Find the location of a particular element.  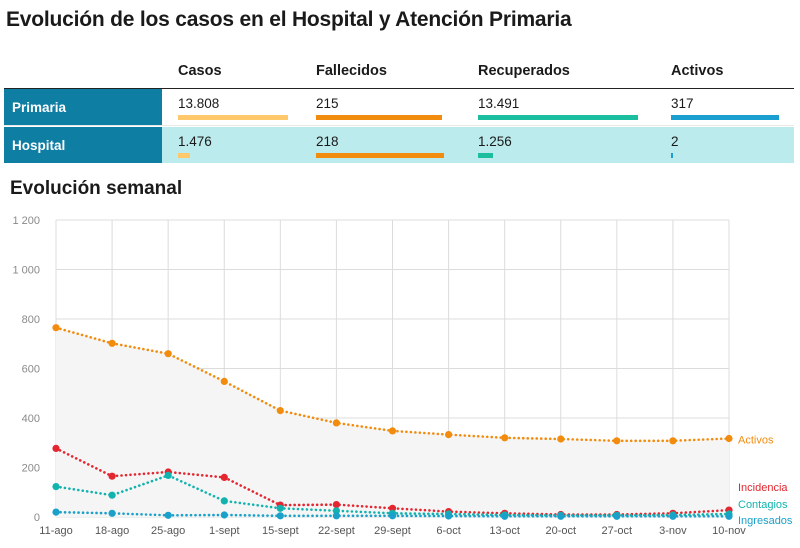

bar-primaria-recuperados is located at coordinates (558, 117).